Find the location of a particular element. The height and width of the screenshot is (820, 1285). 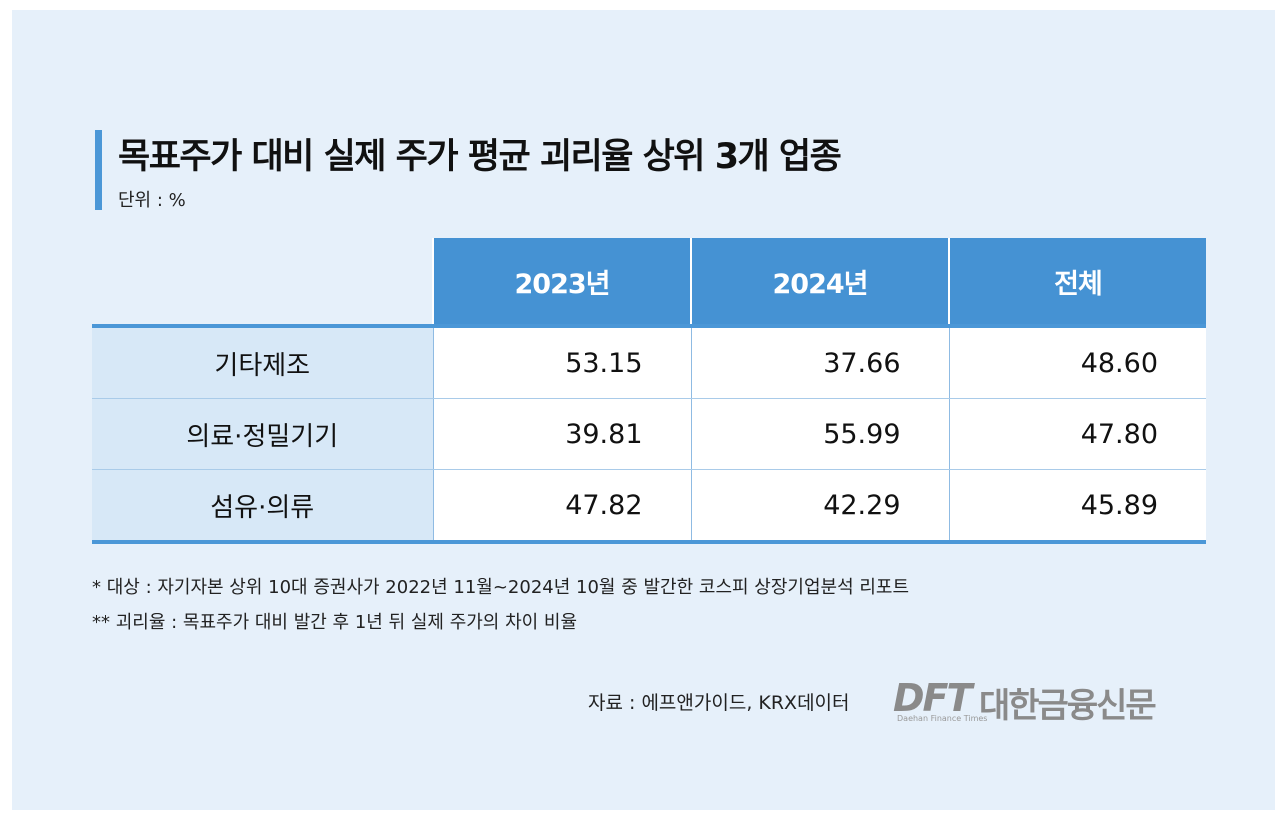

table-cell: 55.99 is located at coordinates (819, 434).